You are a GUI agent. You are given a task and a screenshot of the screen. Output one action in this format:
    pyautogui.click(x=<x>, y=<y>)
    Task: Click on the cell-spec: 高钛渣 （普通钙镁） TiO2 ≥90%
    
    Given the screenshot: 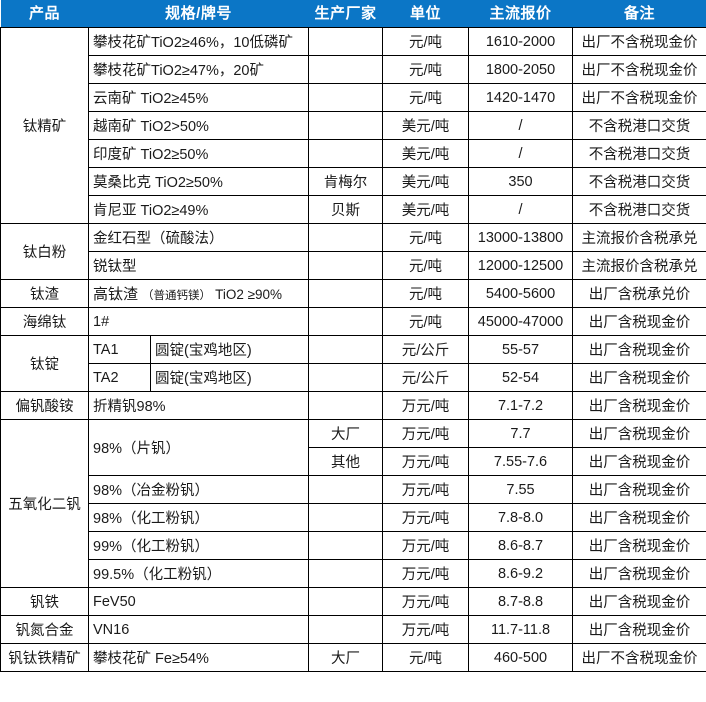 What is the action you would take?
    pyautogui.click(x=199, y=294)
    